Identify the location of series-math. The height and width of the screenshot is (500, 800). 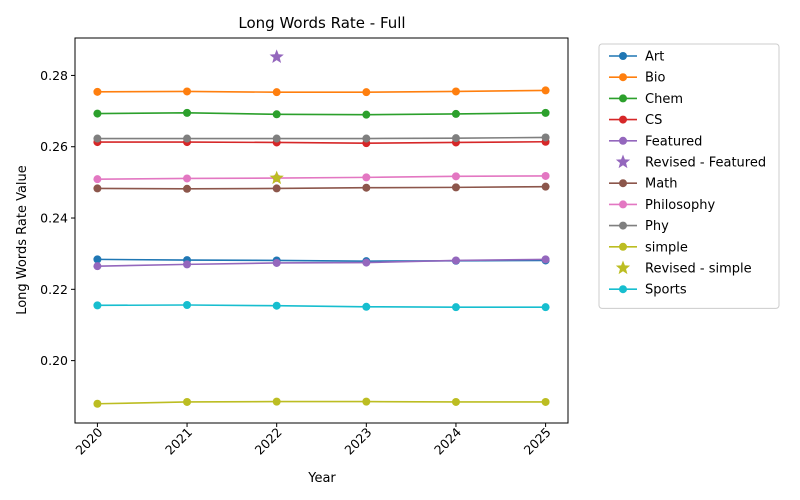
(321, 187).